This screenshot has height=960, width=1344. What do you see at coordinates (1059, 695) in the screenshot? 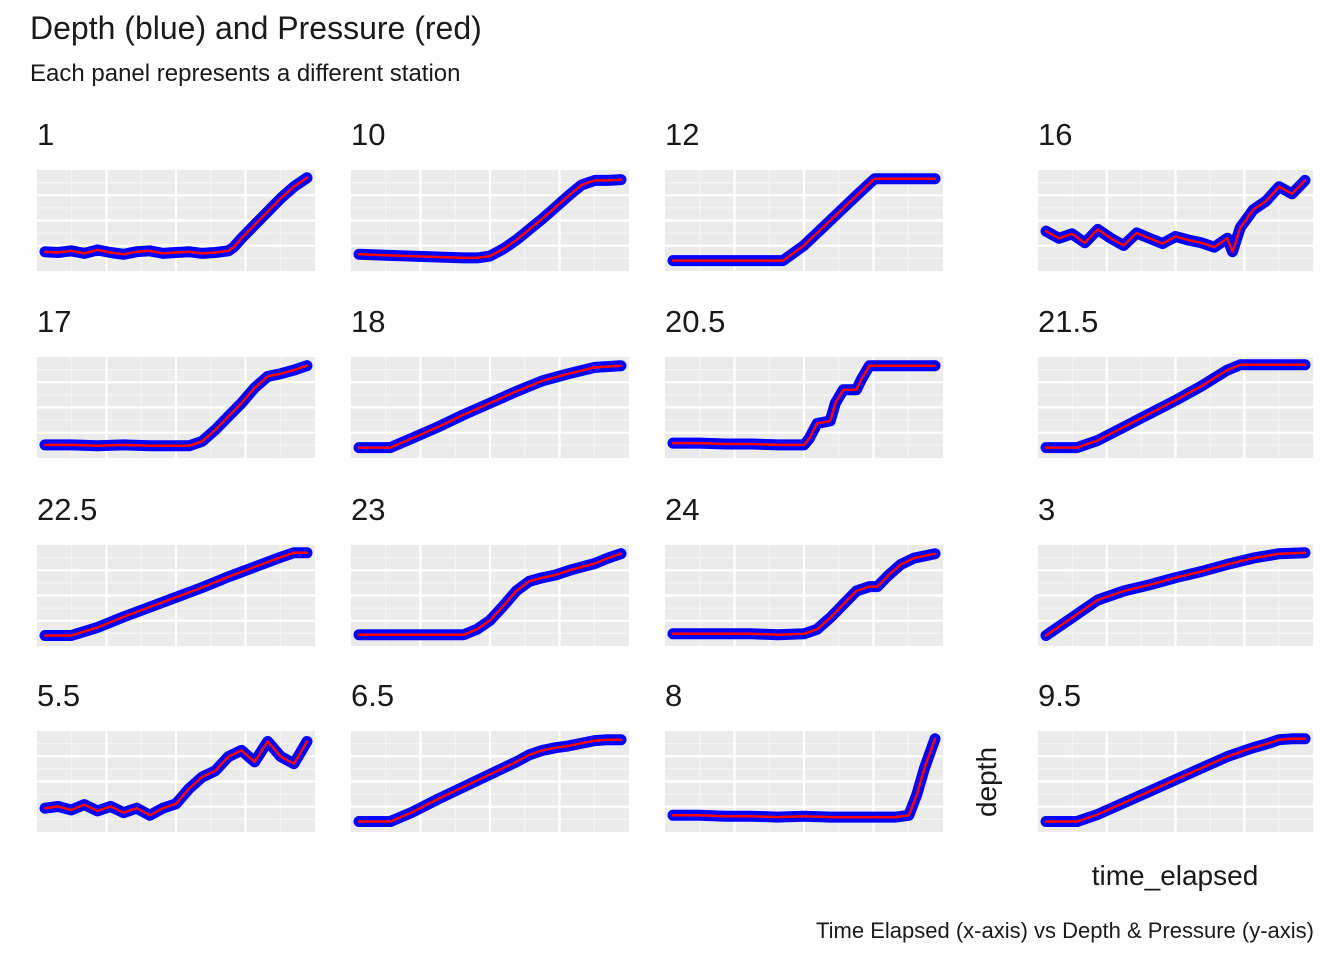
I see `facet-strip-label: 9.5` at bounding box center [1059, 695].